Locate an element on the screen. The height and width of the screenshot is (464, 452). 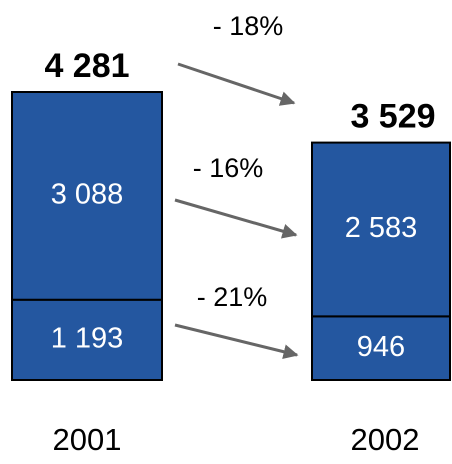
data-label: 946 is located at coordinates (381, 347).